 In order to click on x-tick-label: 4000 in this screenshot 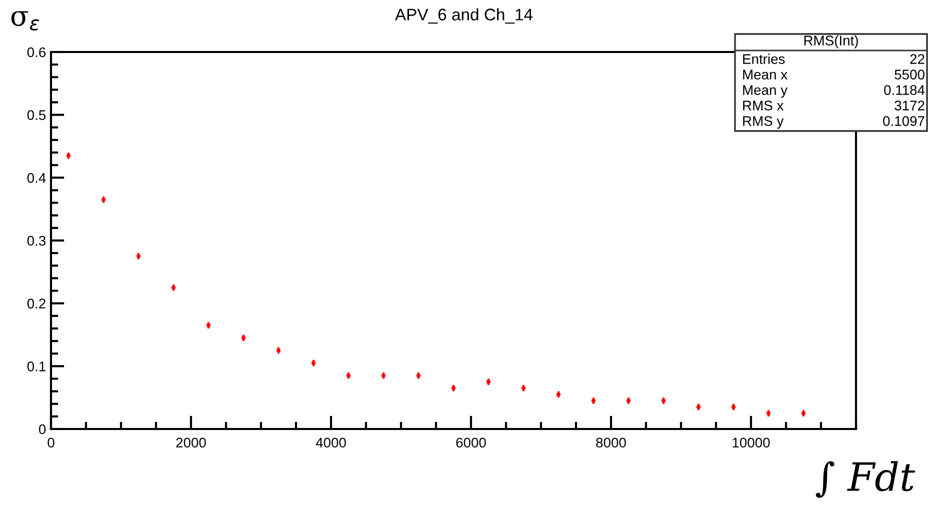, I will do `click(331, 443)`.